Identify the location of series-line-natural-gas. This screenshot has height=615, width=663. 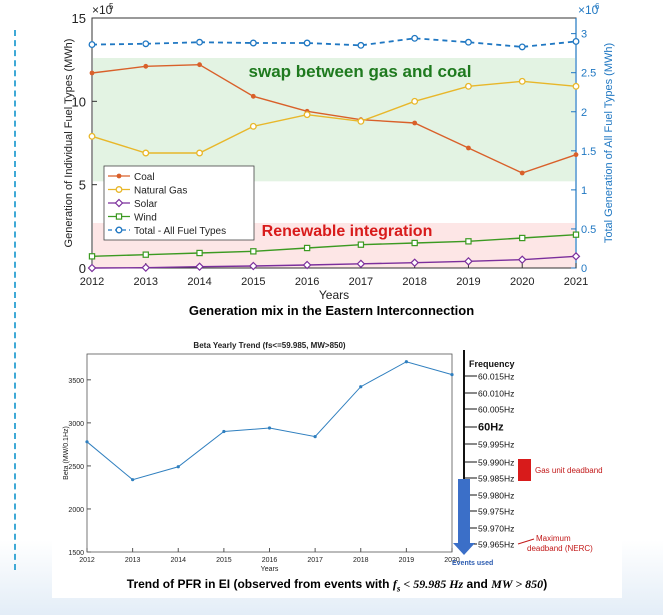
(334, 117).